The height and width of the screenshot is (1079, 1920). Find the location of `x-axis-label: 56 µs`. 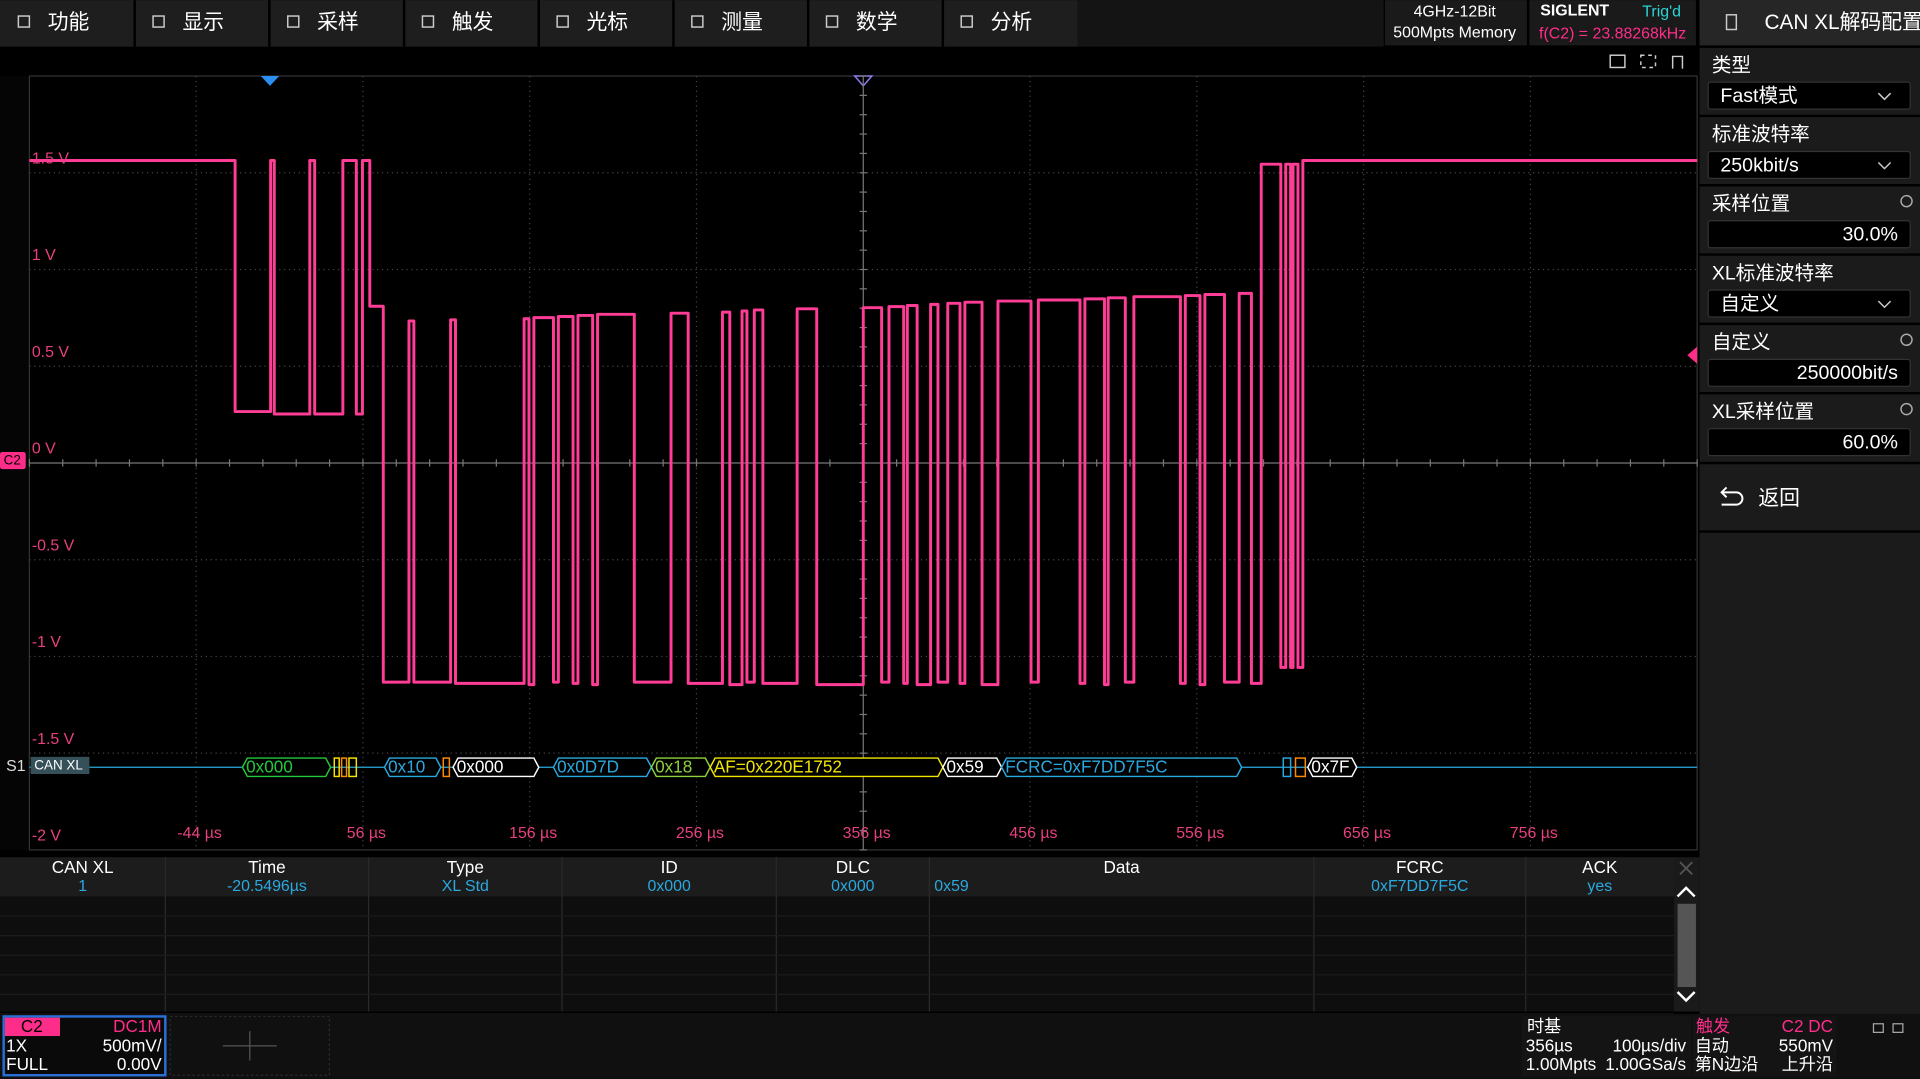

x-axis-label: 56 µs is located at coordinates (366, 833).